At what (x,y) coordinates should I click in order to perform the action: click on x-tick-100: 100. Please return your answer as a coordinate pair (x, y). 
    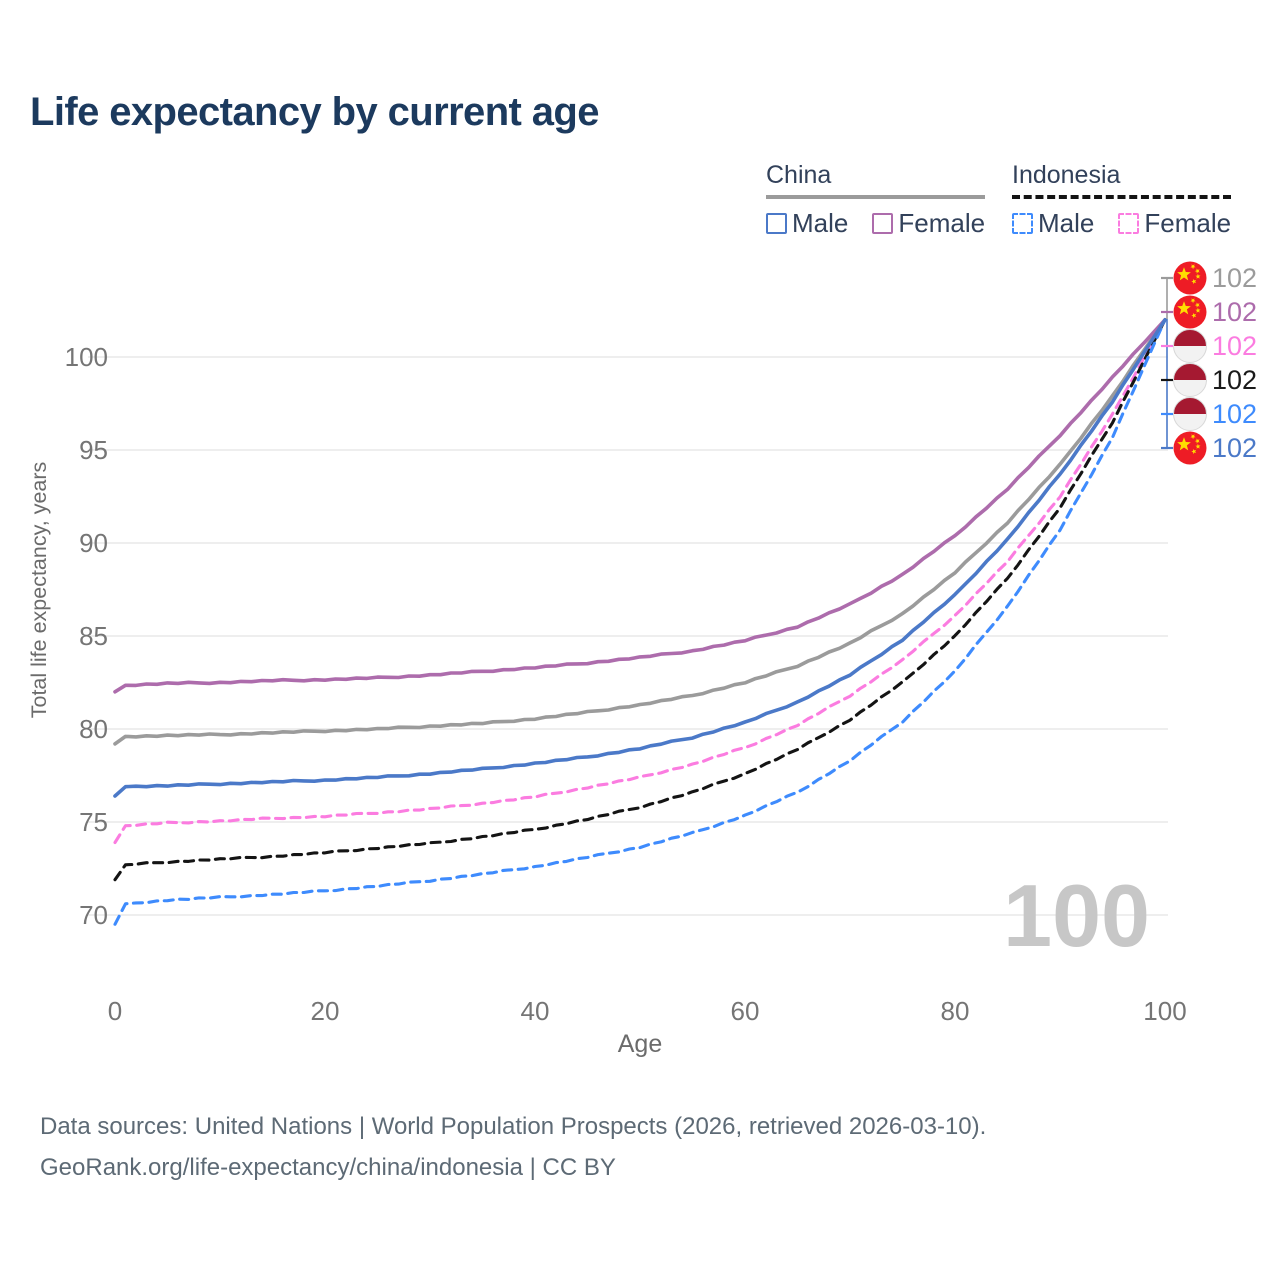
    Looking at the image, I should click on (1164, 1011).